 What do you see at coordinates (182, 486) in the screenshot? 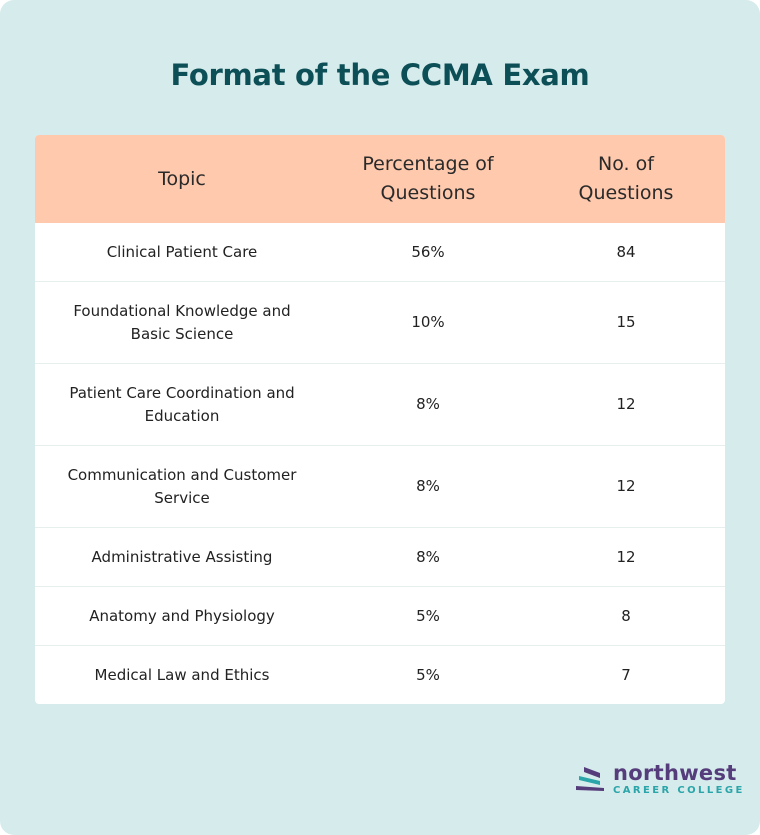
I see `topic-cell: Communication and Customer Service` at bounding box center [182, 486].